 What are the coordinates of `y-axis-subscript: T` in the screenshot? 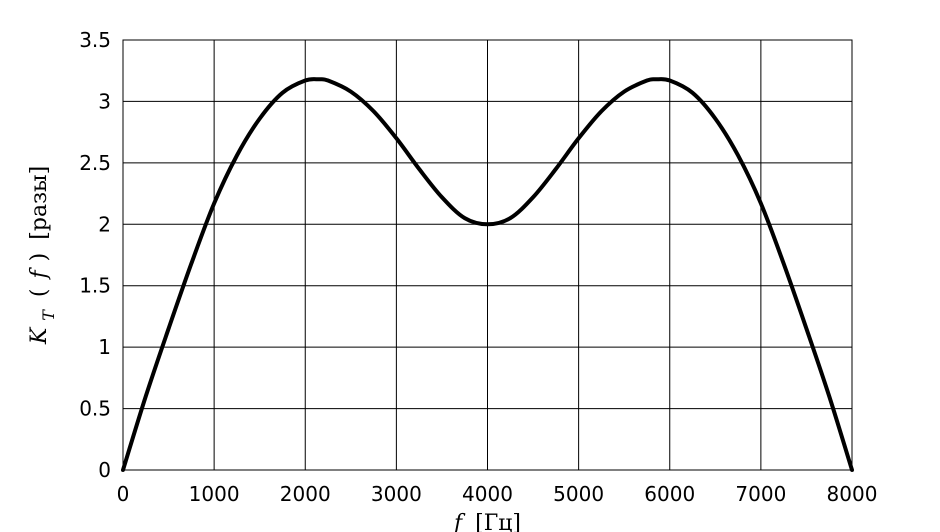 It's located at (48, 315).